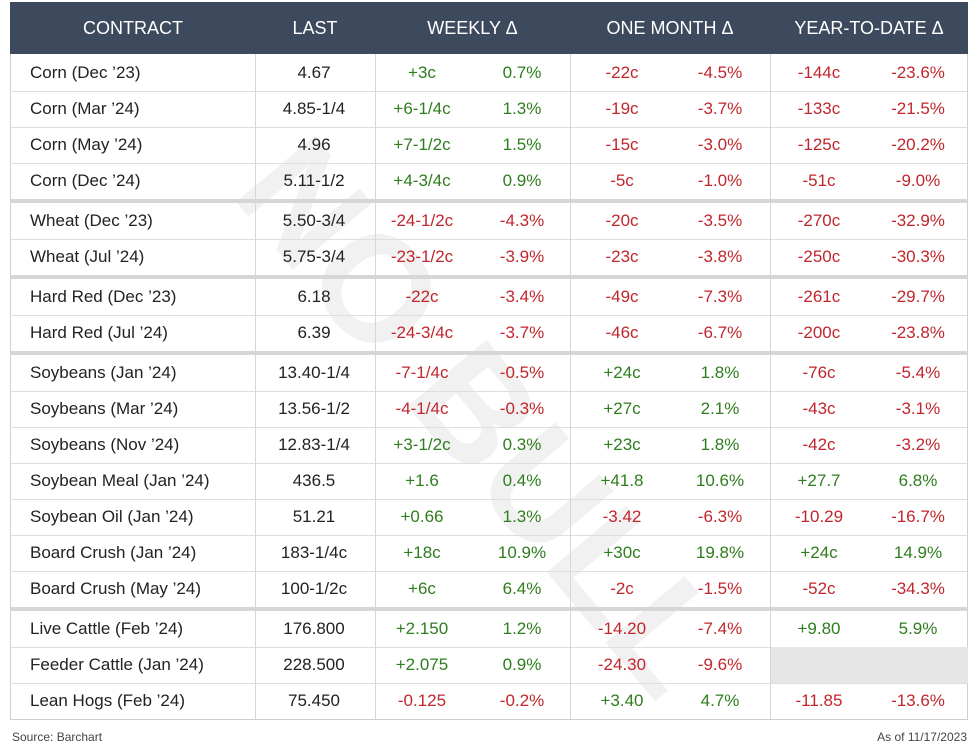  I want to click on value-cell: 0.3%, so click(522, 444).